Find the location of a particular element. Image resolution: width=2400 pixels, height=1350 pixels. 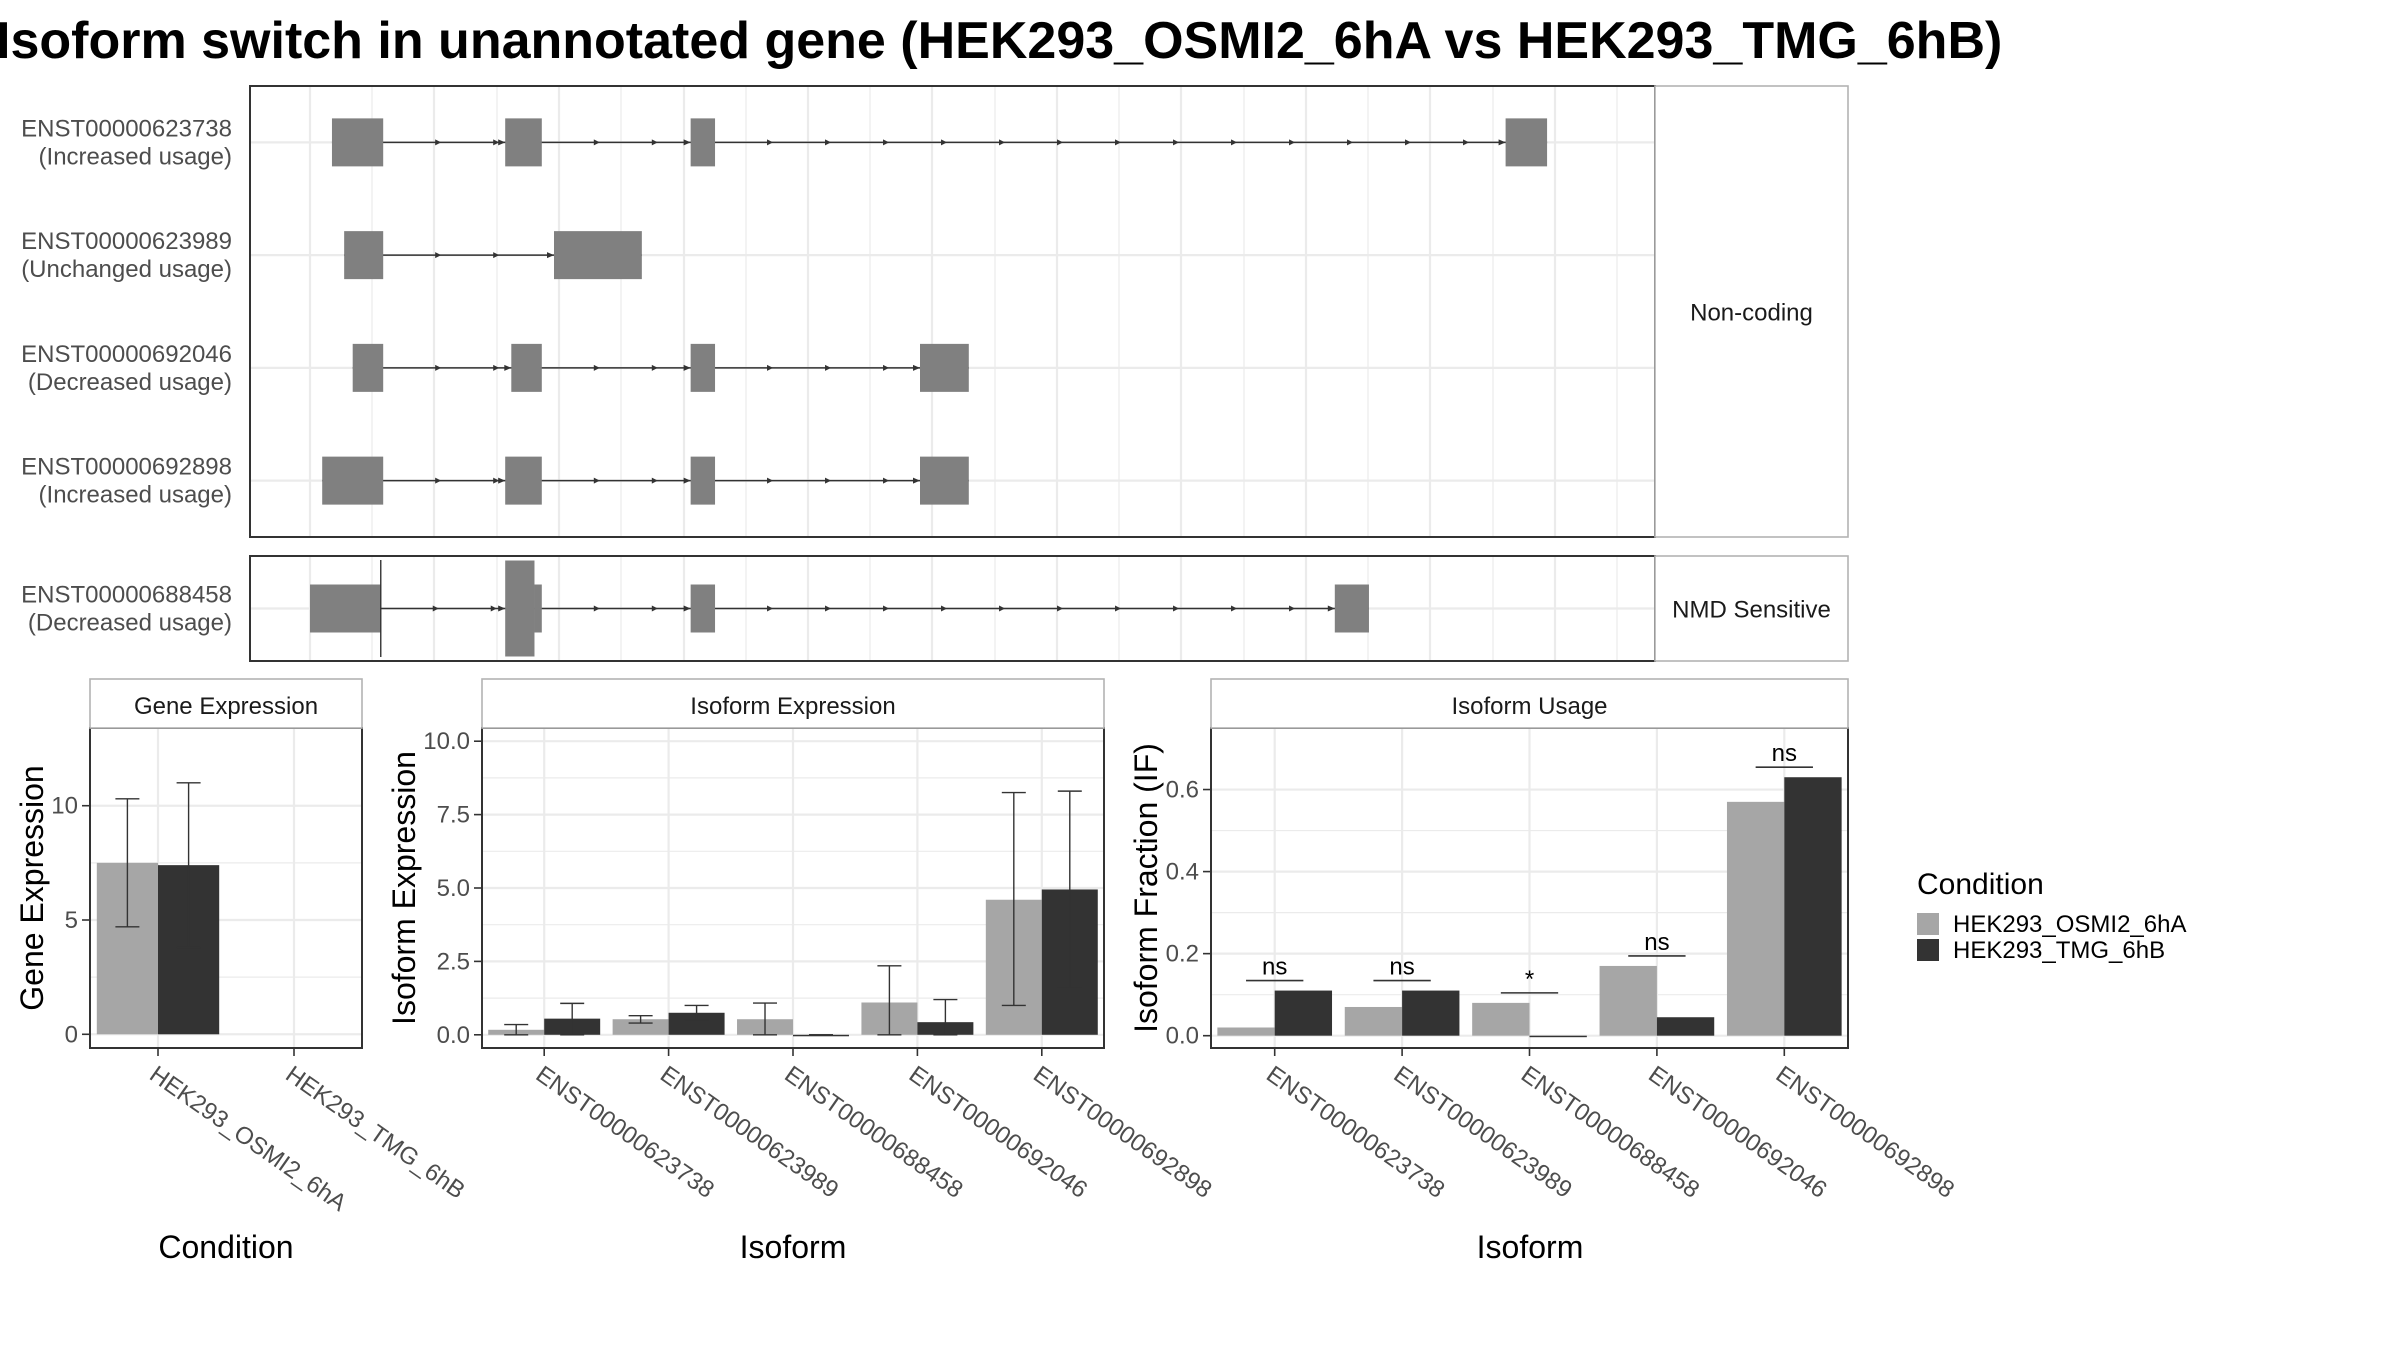

structure-strip-label: NMD Sensitive is located at coordinates (1751, 610).